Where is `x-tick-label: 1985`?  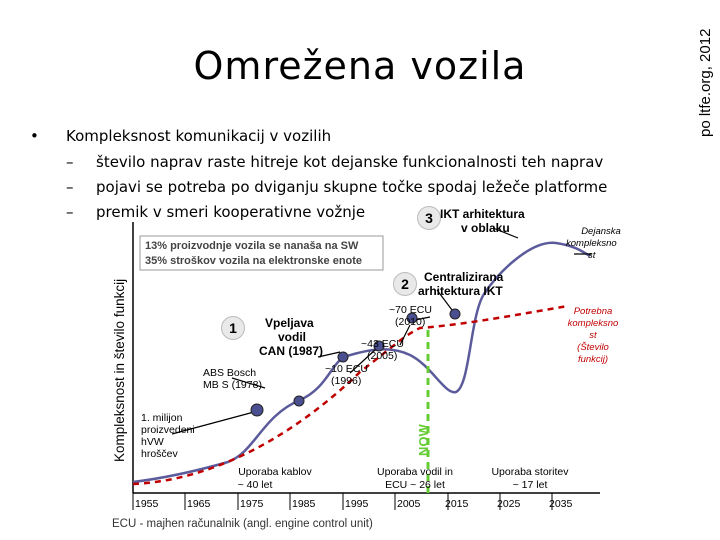 x-tick-label: 1985 is located at coordinates (304, 504).